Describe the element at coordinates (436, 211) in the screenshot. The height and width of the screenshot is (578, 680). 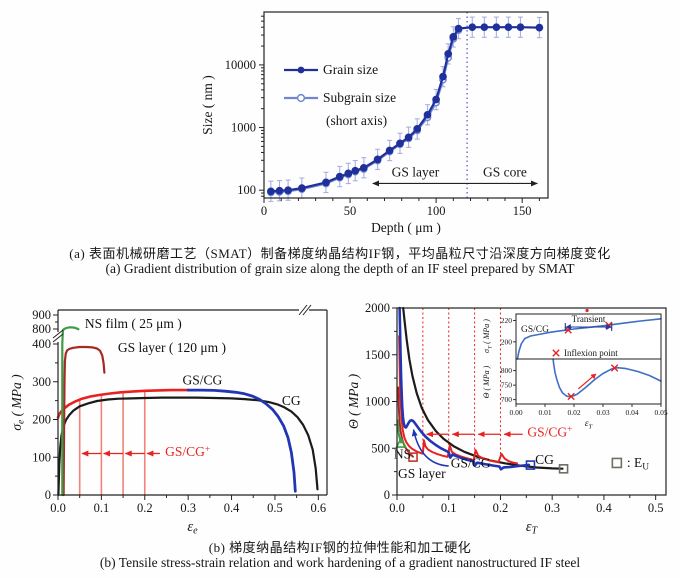
I see `x-tick-label: 100` at that location.